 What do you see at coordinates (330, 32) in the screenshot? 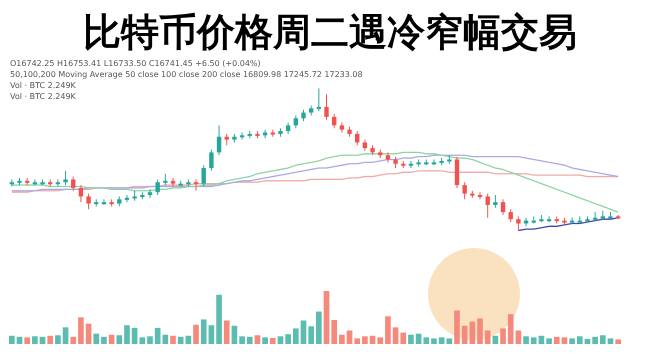
I see `chart-title: 比特币价格周二遇冷窄幅交易` at bounding box center [330, 32].